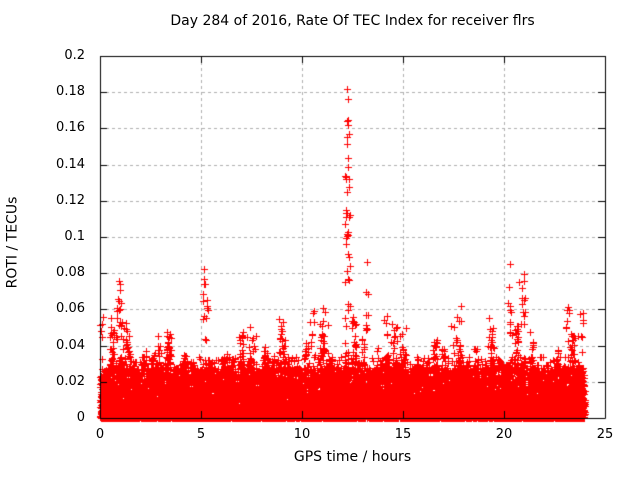  What do you see at coordinates (352, 457) in the screenshot?
I see `x-axis-label: GPS time / hours` at bounding box center [352, 457].